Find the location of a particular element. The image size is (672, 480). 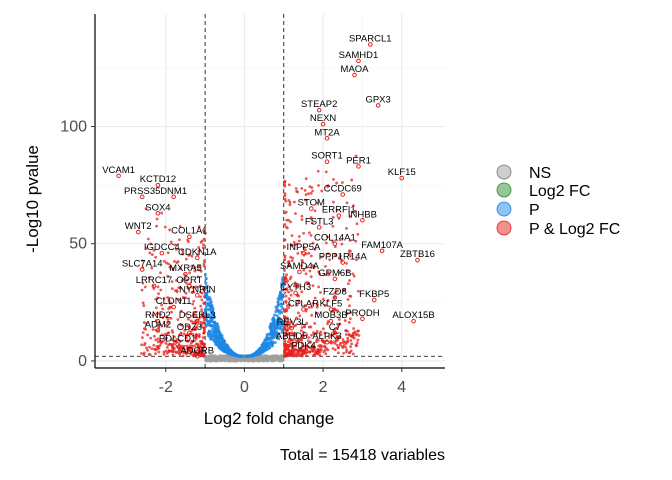

gene-label: COL14A1 is located at coordinates (335, 238).